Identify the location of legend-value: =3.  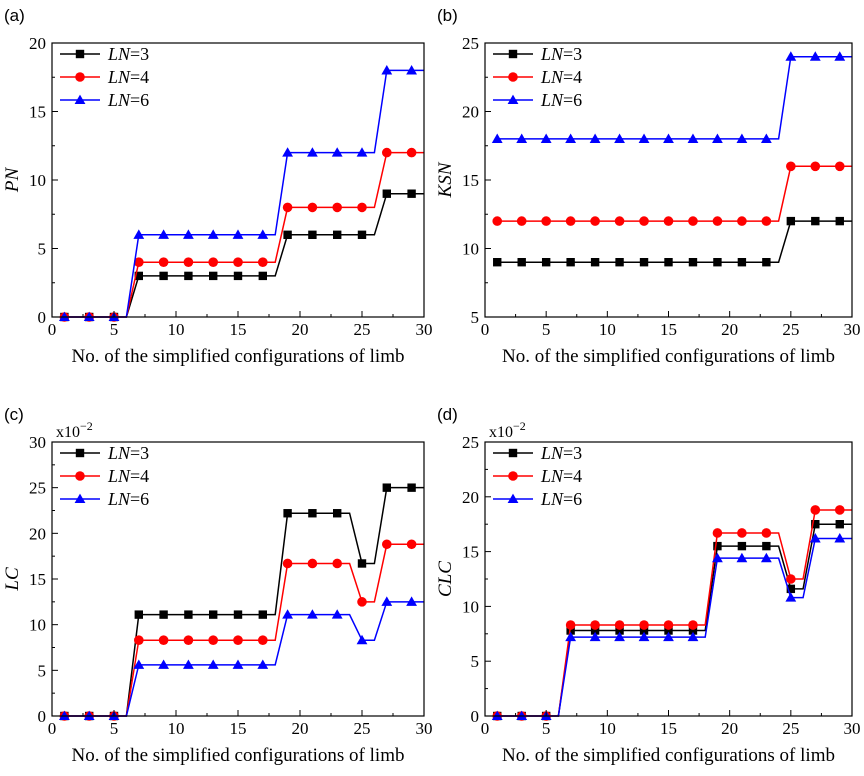
(139, 453).